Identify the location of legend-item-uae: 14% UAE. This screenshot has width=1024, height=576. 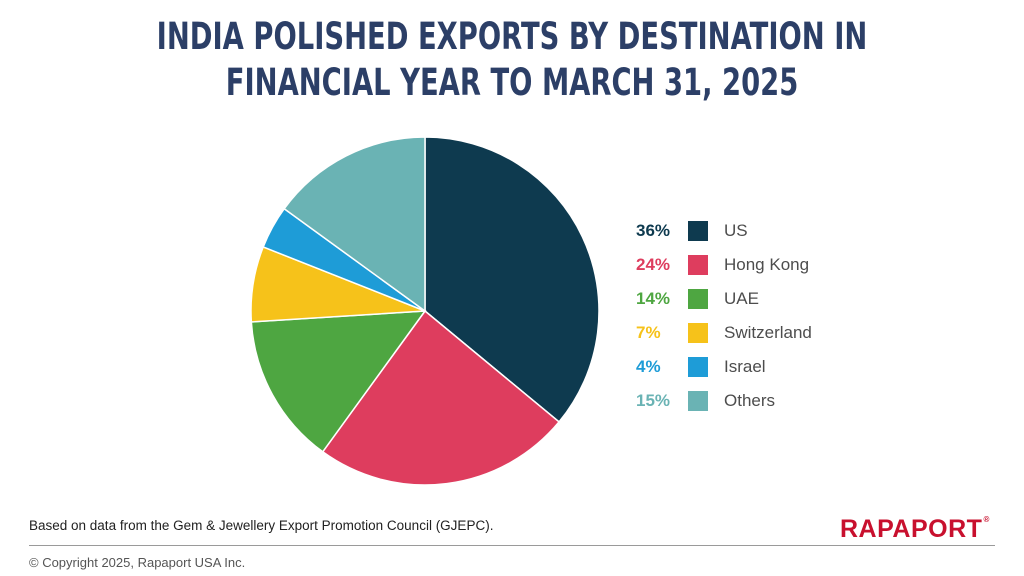
(724, 299).